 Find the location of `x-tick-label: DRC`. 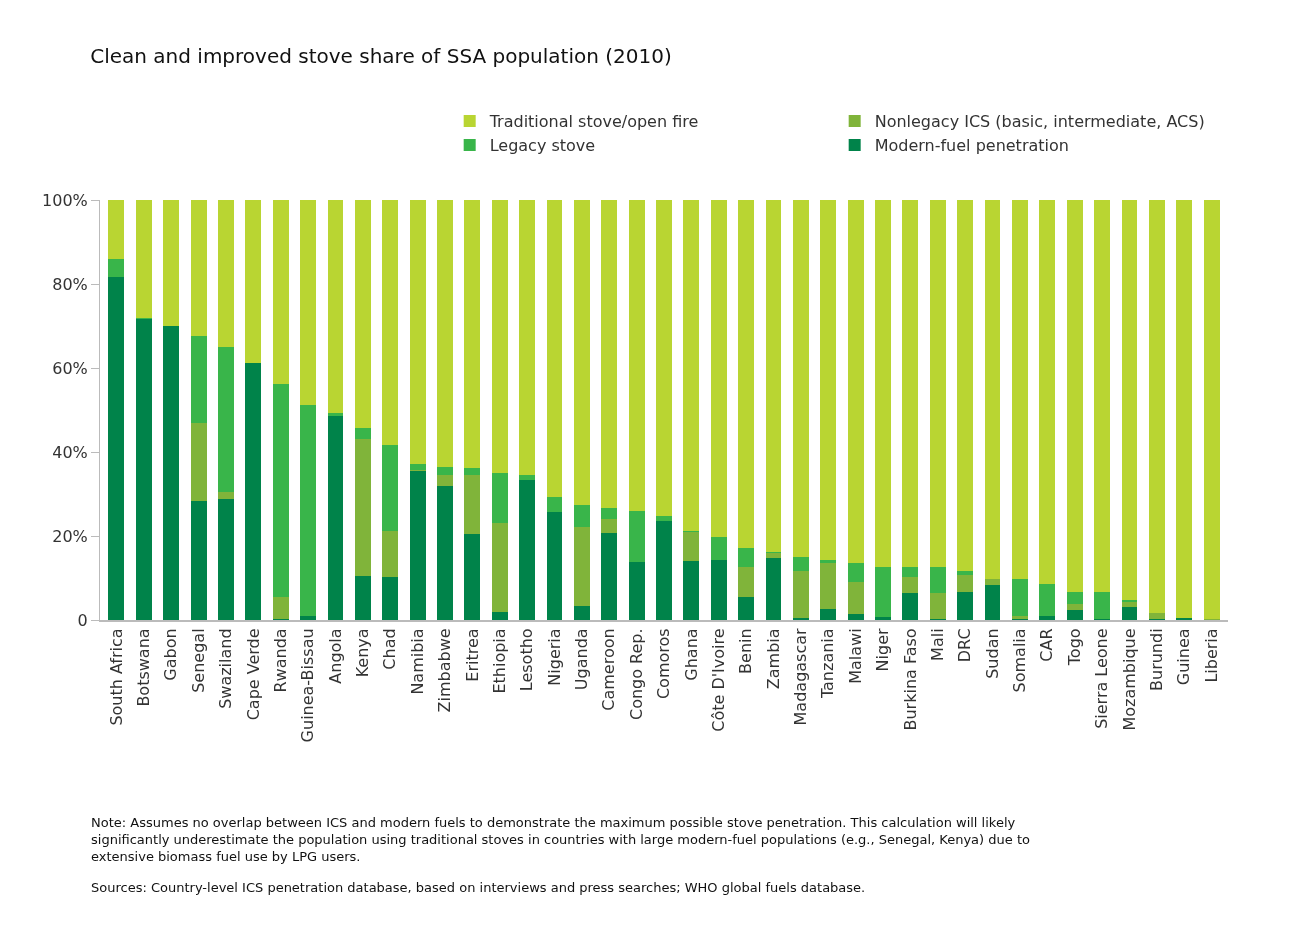

x-tick-label: DRC is located at coordinates (965, 645).